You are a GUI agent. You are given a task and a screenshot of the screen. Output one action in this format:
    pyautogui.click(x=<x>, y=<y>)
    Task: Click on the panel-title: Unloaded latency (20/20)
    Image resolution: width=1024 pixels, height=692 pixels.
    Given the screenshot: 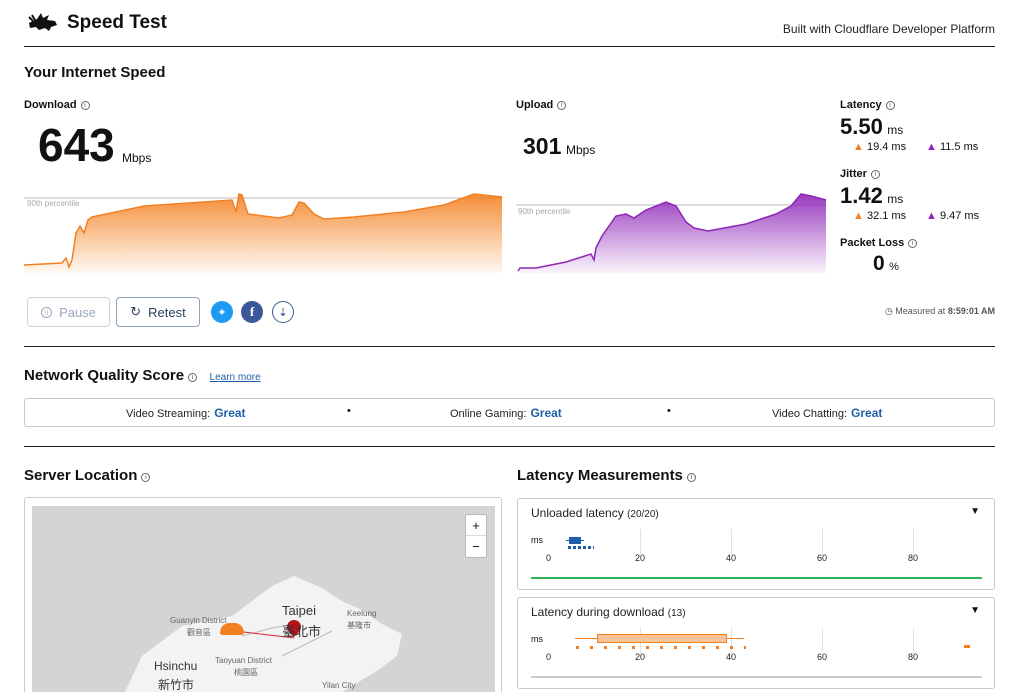 What is the action you would take?
    pyautogui.click(x=595, y=513)
    